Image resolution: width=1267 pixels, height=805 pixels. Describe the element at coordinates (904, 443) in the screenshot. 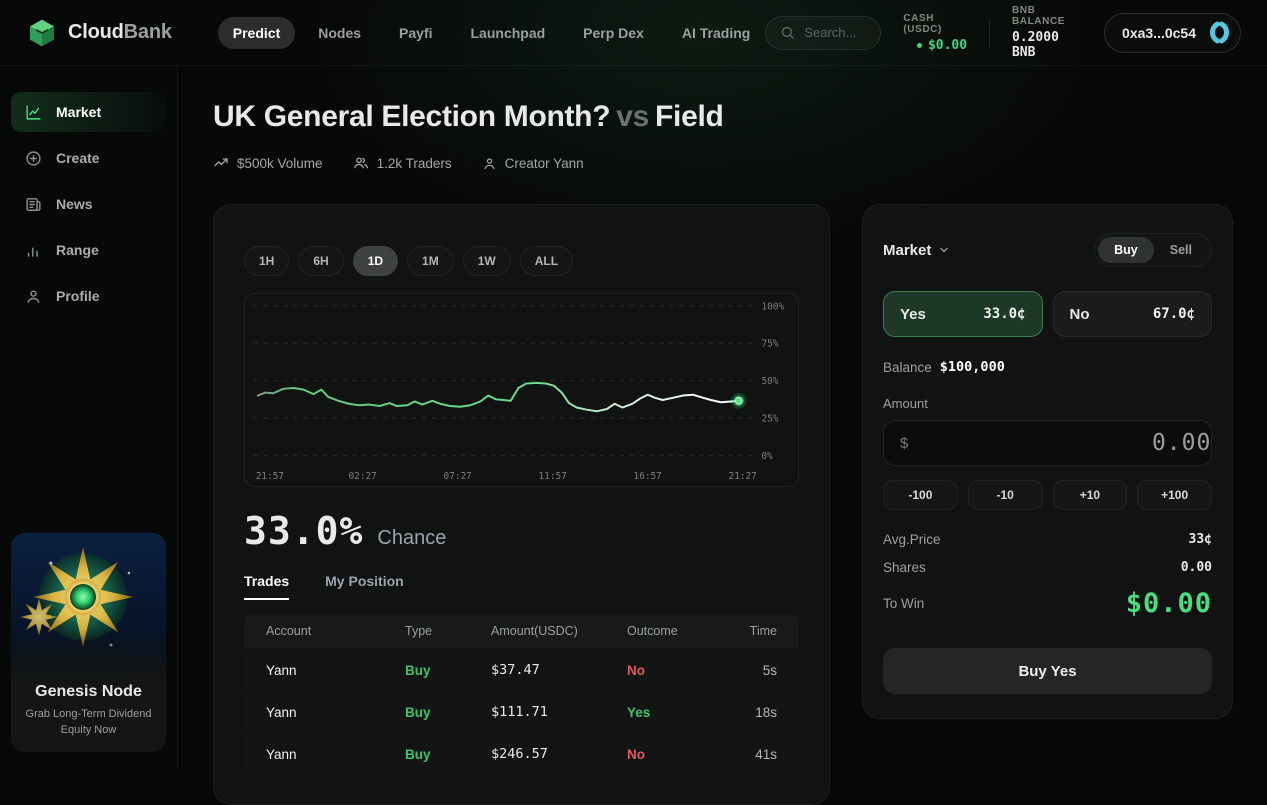

I see `currency-prefix: $` at that location.